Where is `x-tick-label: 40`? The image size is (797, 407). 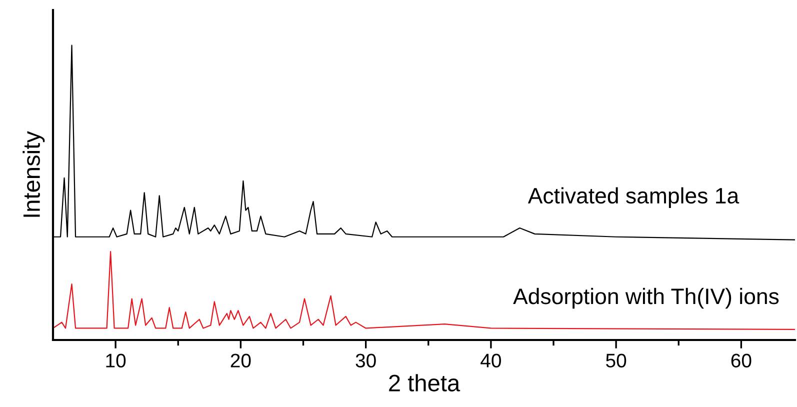 x-tick-label: 40 is located at coordinates (490, 361).